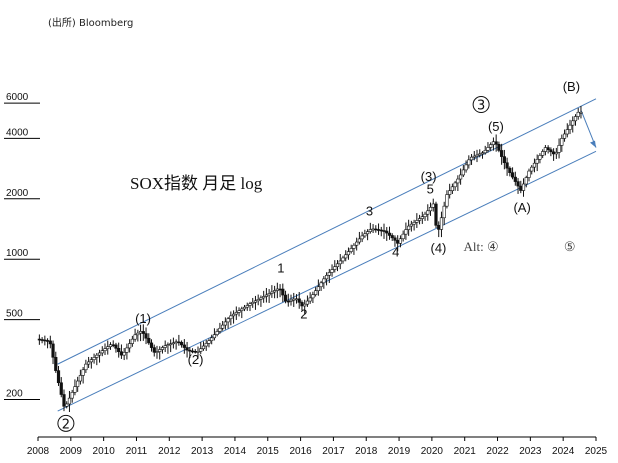 This screenshot has height=463, width=618. Describe the element at coordinates (90, 22) in the screenshot. I see `source-label: (出所) Bloomberg` at that location.